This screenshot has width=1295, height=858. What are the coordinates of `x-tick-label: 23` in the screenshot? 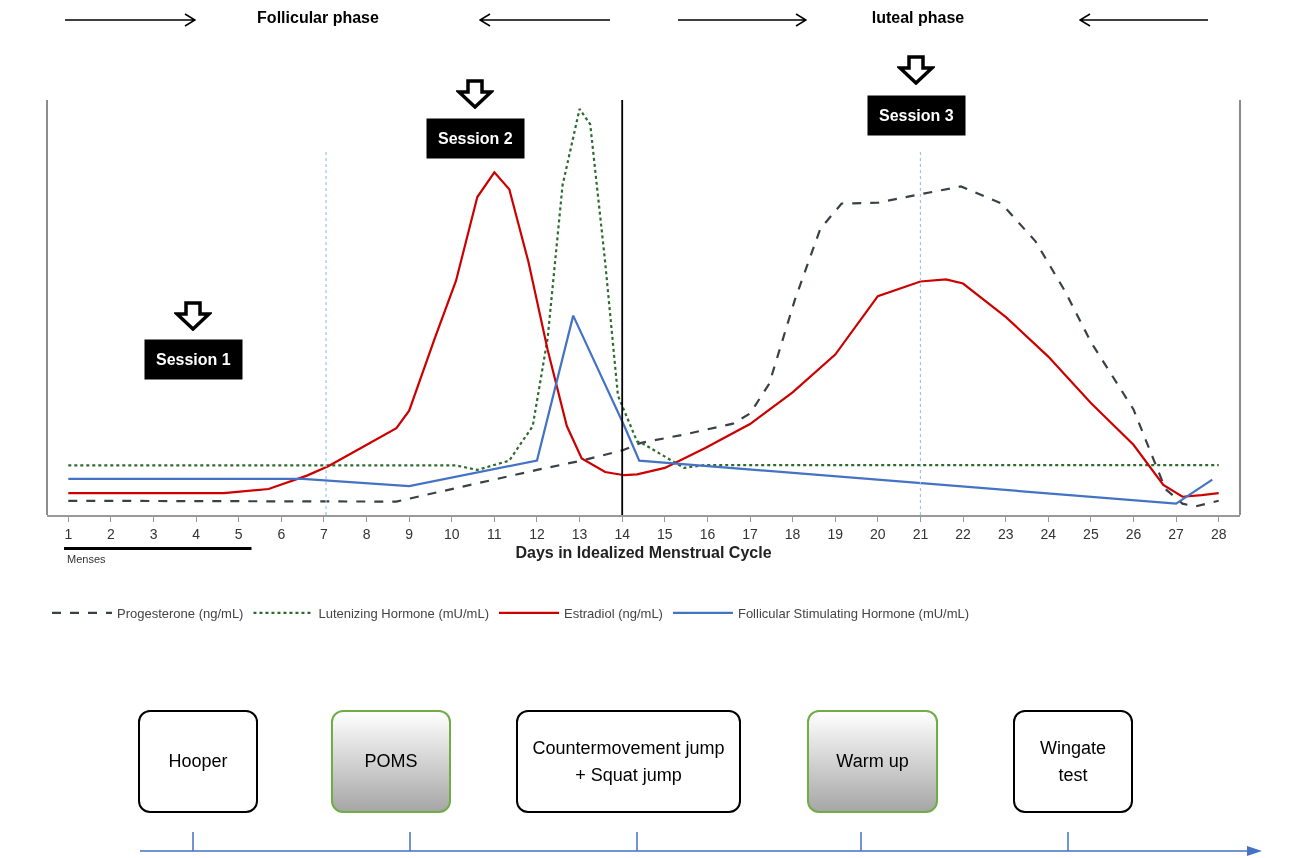 It's located at (1005, 533).